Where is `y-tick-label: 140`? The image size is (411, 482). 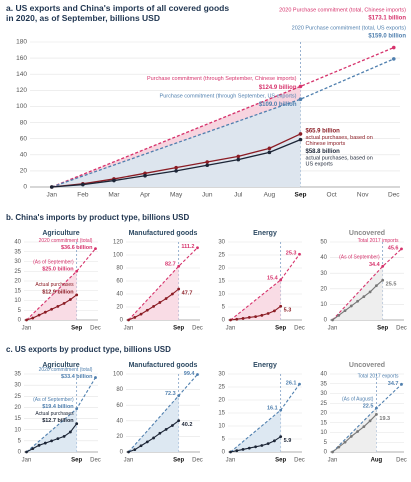
y-tick-label: 140 is located at coordinates (21, 74).